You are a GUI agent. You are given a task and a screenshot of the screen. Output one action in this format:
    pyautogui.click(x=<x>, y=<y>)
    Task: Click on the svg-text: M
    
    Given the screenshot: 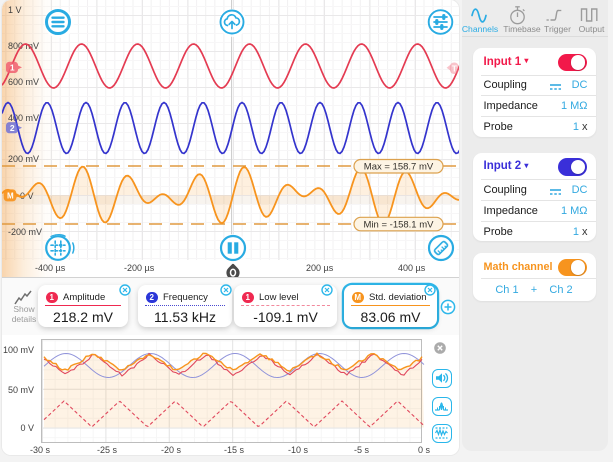 What is the action you would take?
    pyautogui.click(x=10, y=196)
    